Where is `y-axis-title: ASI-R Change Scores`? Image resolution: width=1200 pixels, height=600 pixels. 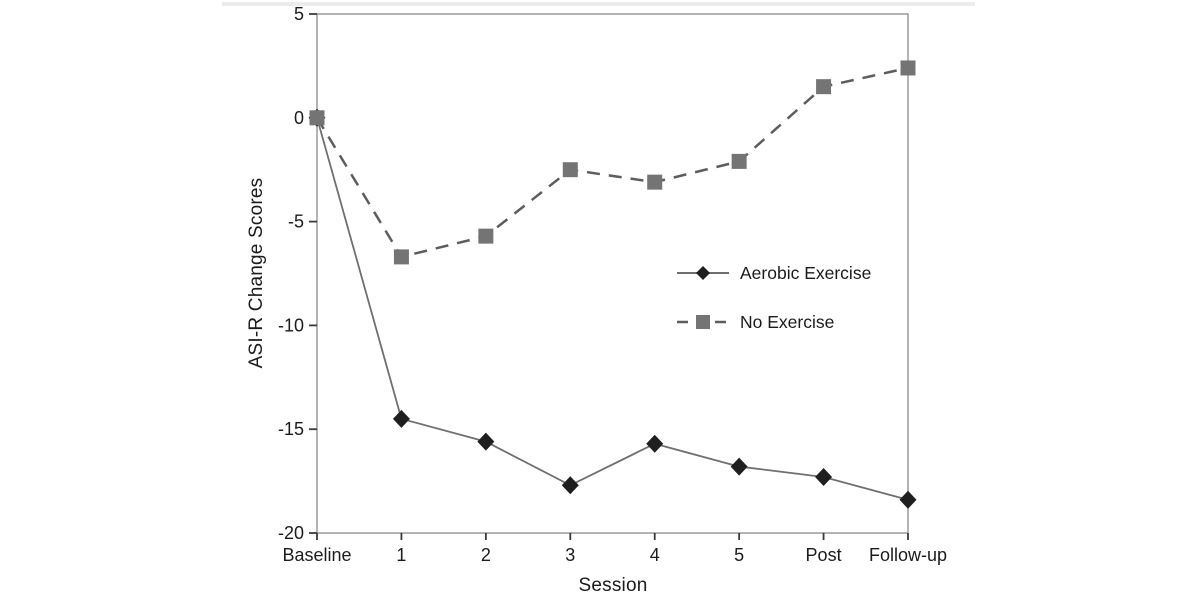 y-axis-title: ASI-R Change Scores is located at coordinates (256, 273).